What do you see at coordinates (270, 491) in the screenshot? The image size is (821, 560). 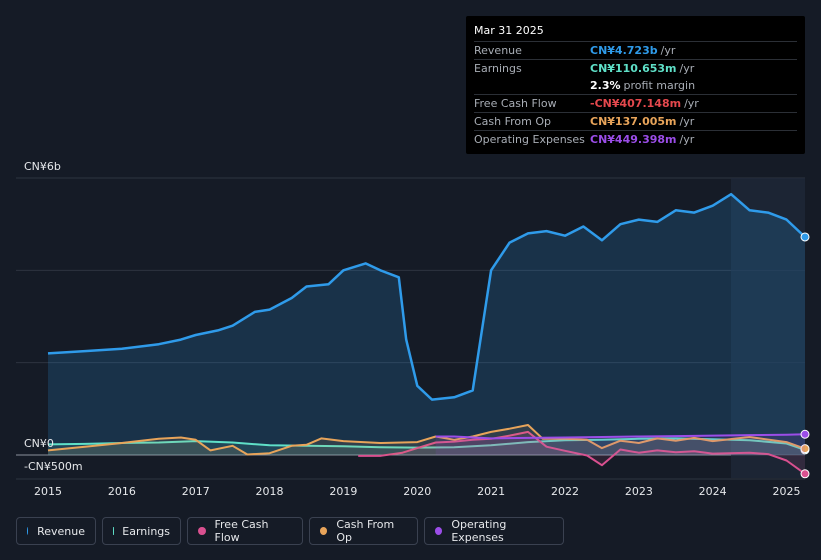 I see `x-tick-label: 2018` at bounding box center [270, 491].